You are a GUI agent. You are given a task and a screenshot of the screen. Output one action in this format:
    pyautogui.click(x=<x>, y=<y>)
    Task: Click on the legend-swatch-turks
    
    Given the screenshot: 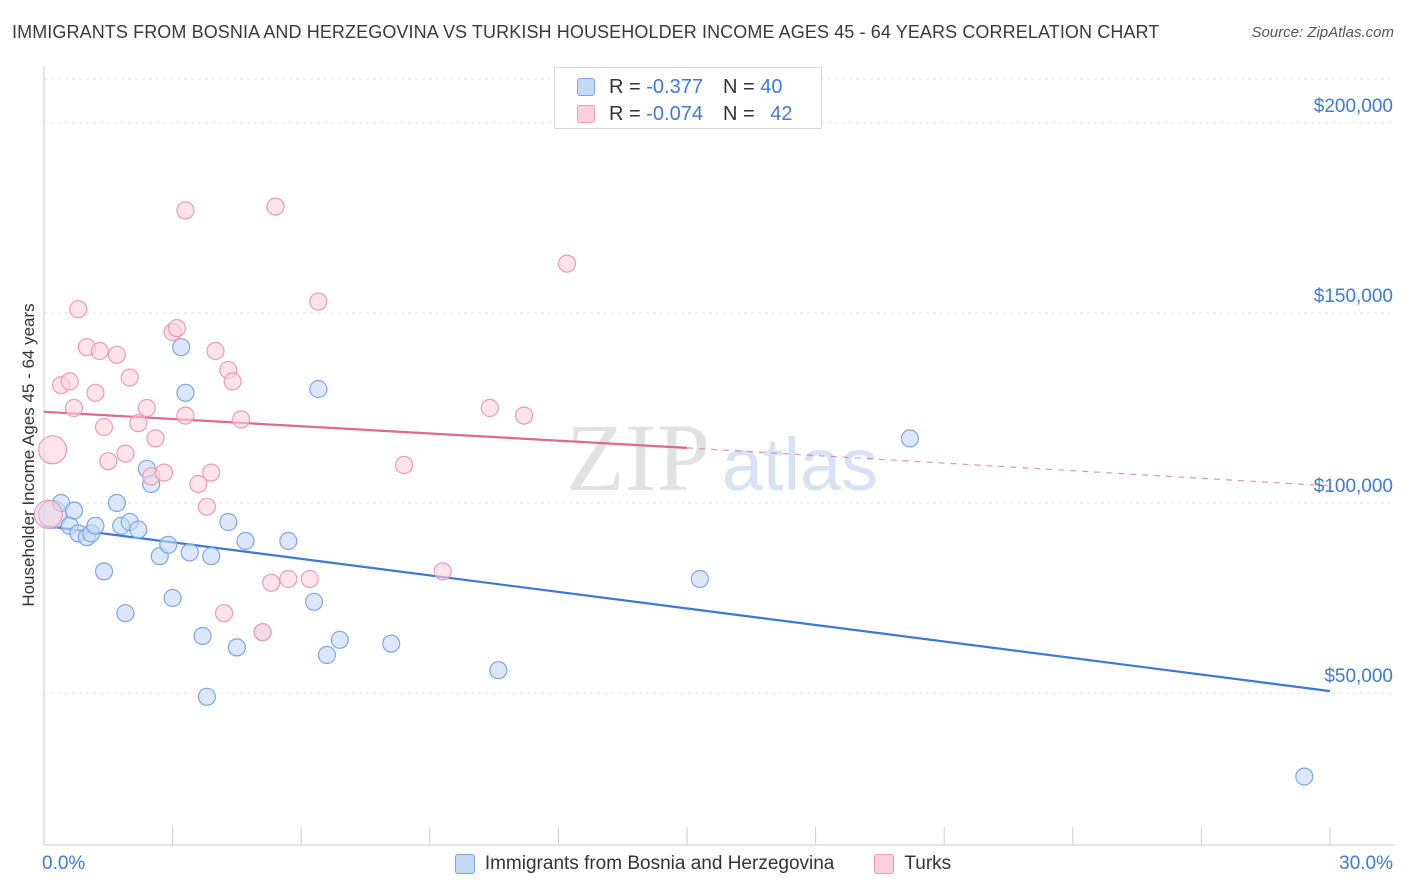 What is the action you would take?
    pyautogui.click(x=586, y=114)
    